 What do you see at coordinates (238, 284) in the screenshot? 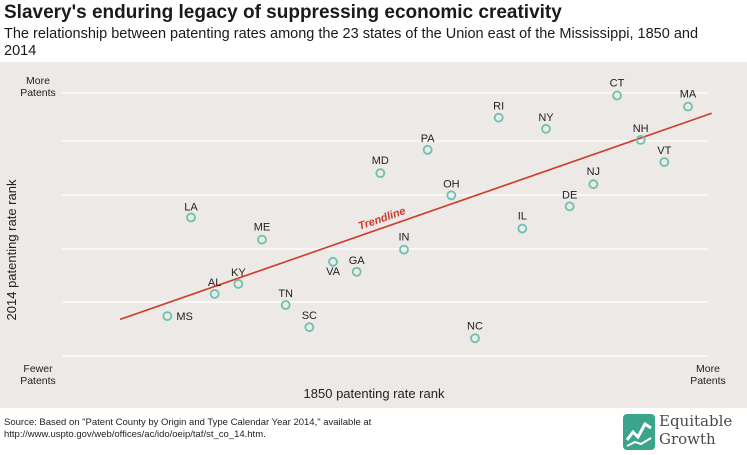
I see `point-marker-ky` at bounding box center [238, 284].